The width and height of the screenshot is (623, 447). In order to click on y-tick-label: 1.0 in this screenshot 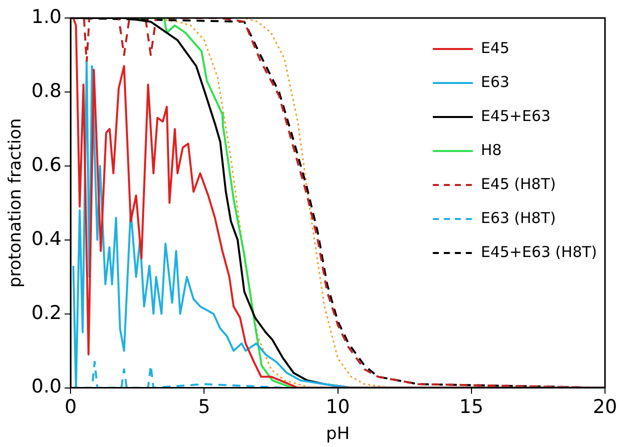, I will do `click(46, 17)`.